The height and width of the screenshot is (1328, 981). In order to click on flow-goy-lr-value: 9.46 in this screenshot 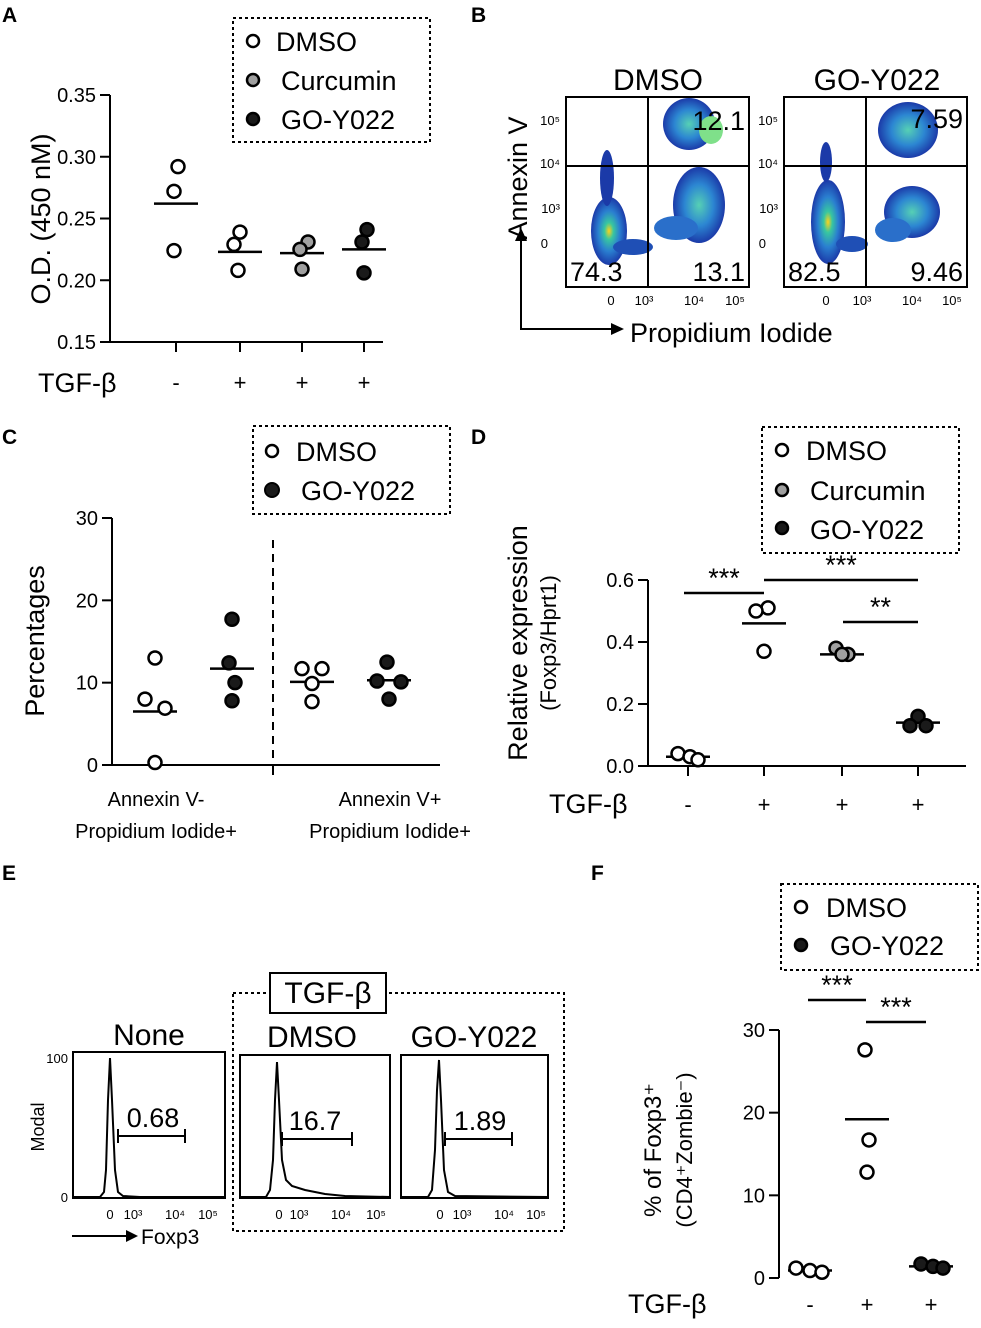, I will do `click(936, 272)`.